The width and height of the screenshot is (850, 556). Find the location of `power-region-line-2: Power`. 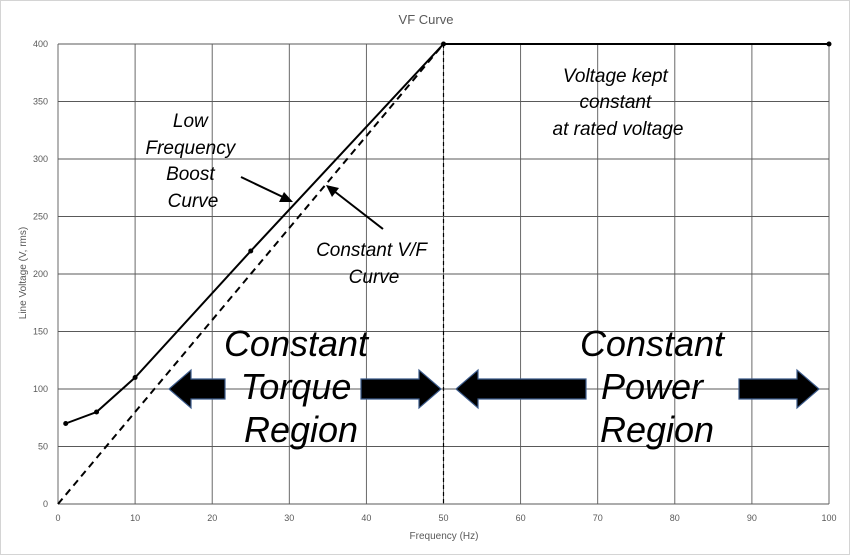

power-region-line-2: Power is located at coordinates (653, 386).